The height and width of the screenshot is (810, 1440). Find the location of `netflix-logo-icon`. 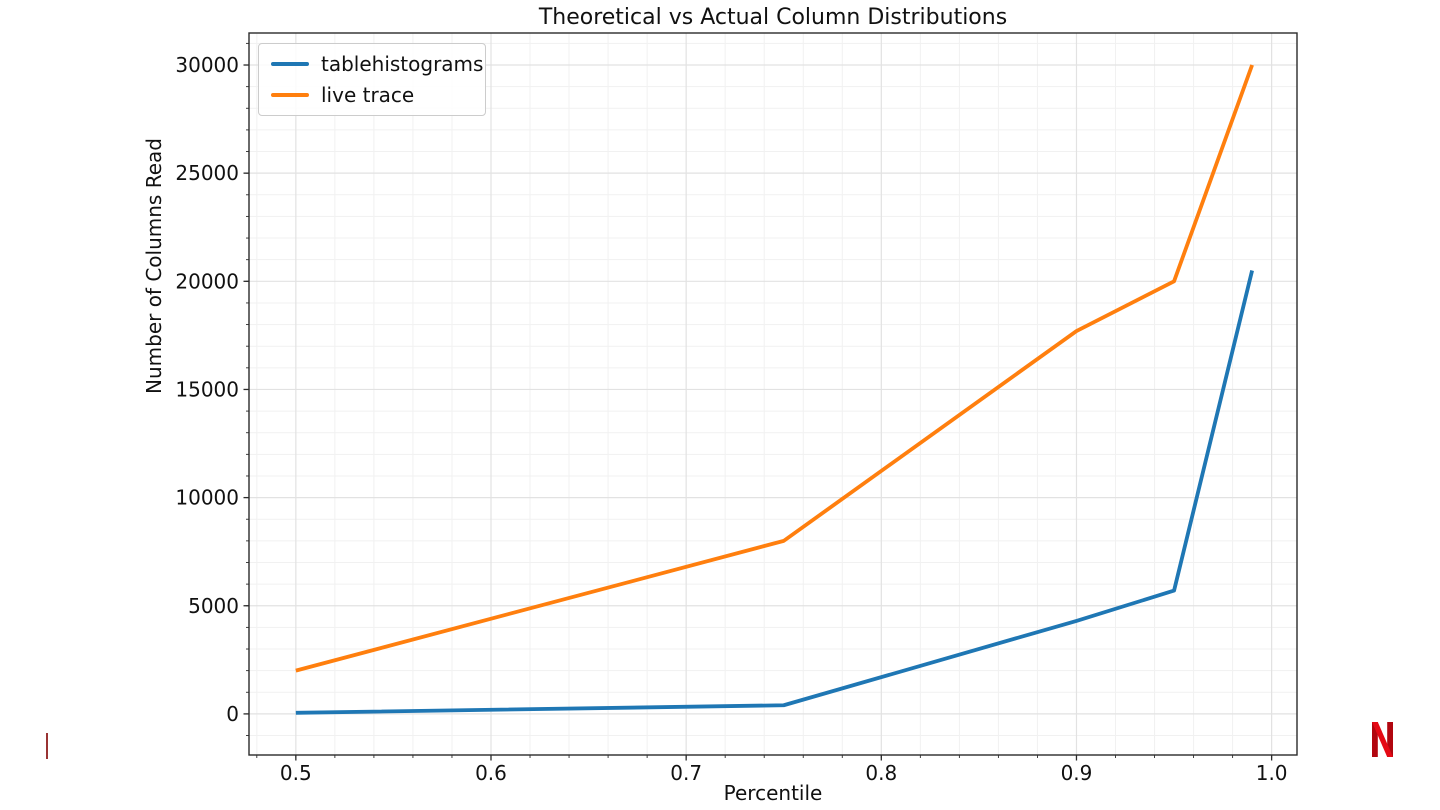

netflix-logo-icon is located at coordinates (1382, 739).